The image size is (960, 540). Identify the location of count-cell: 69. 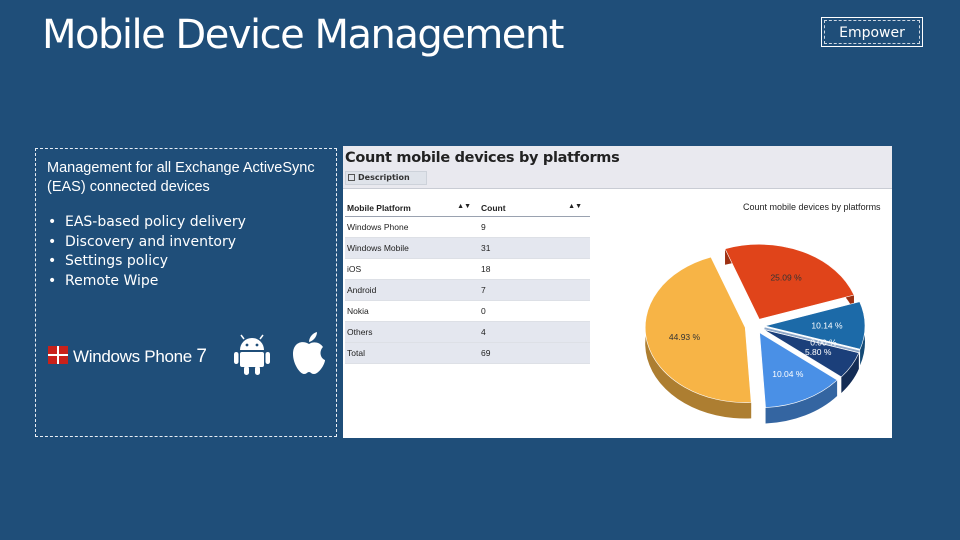
(534, 353).